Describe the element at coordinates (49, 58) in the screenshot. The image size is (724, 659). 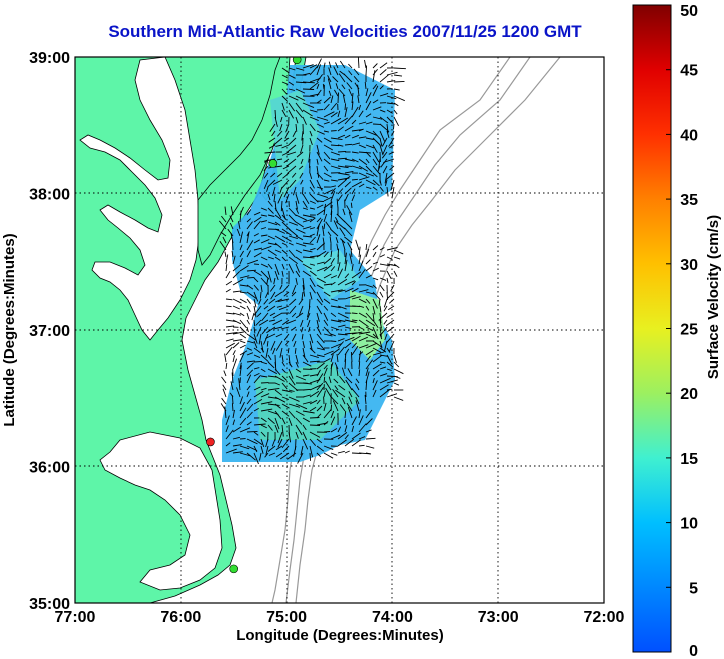
I see `y-tick-label: 39:00` at that location.